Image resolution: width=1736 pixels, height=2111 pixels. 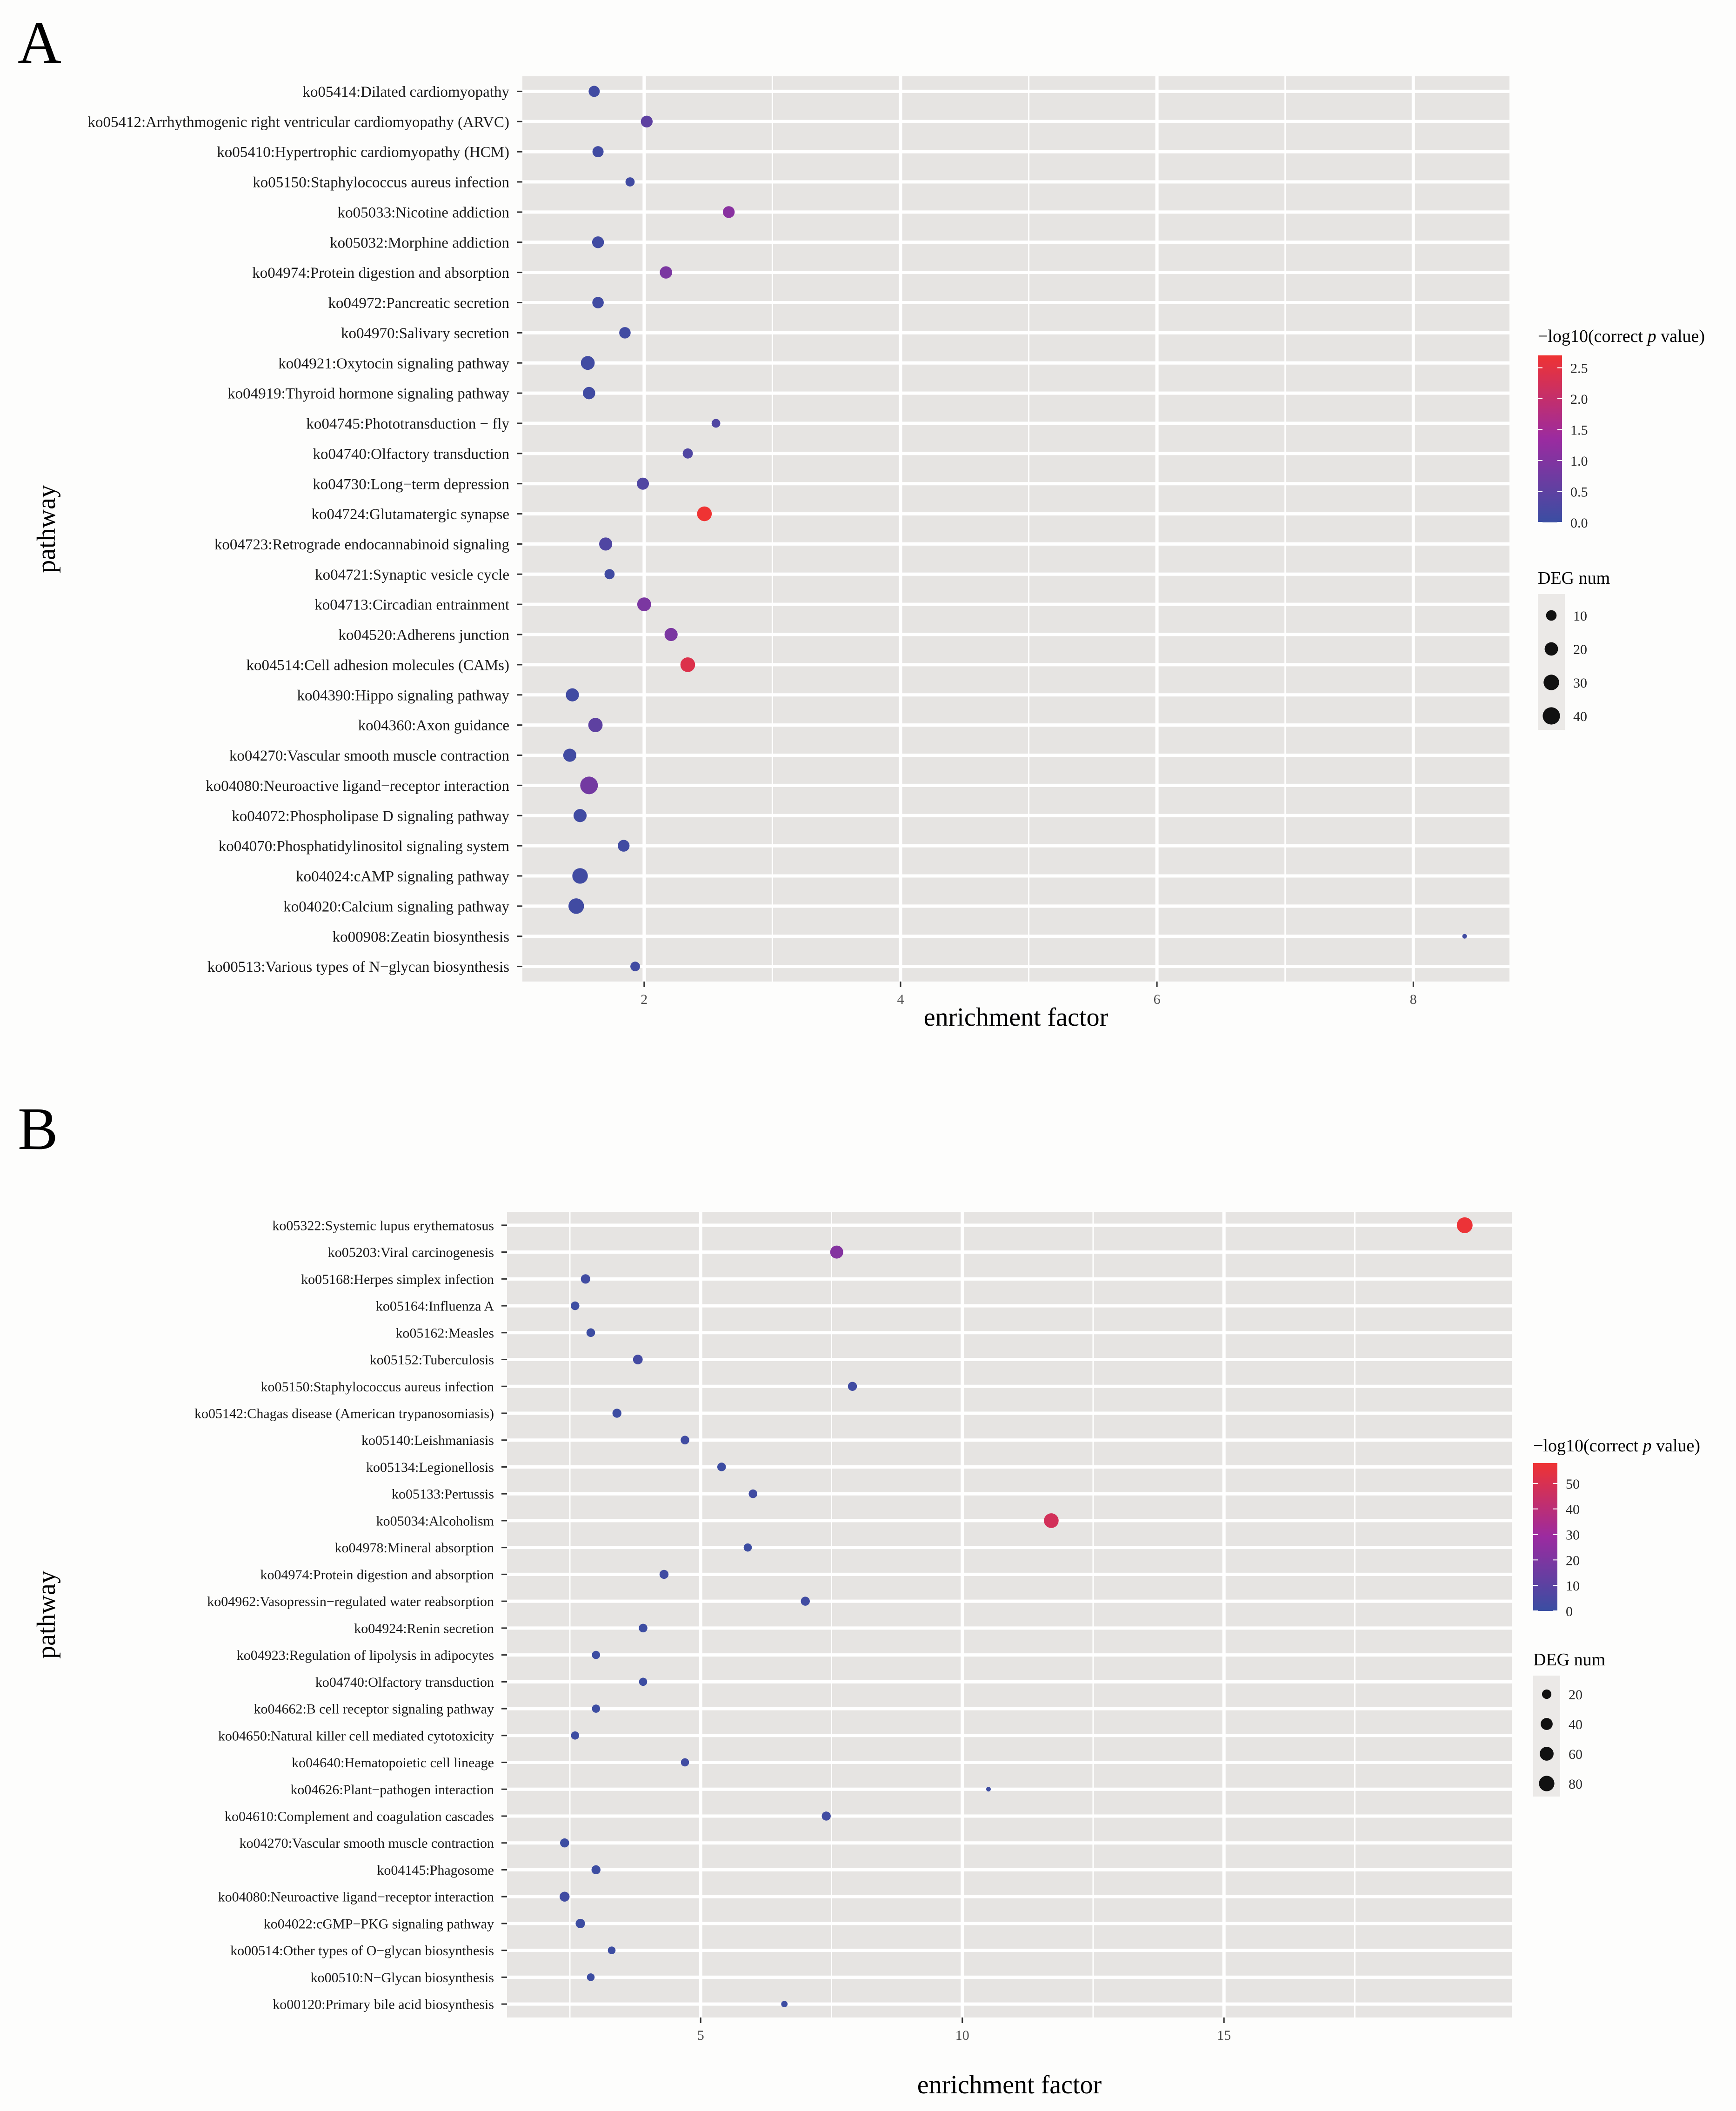 I want to click on size-legend-label: 30, so click(x=1580, y=683).